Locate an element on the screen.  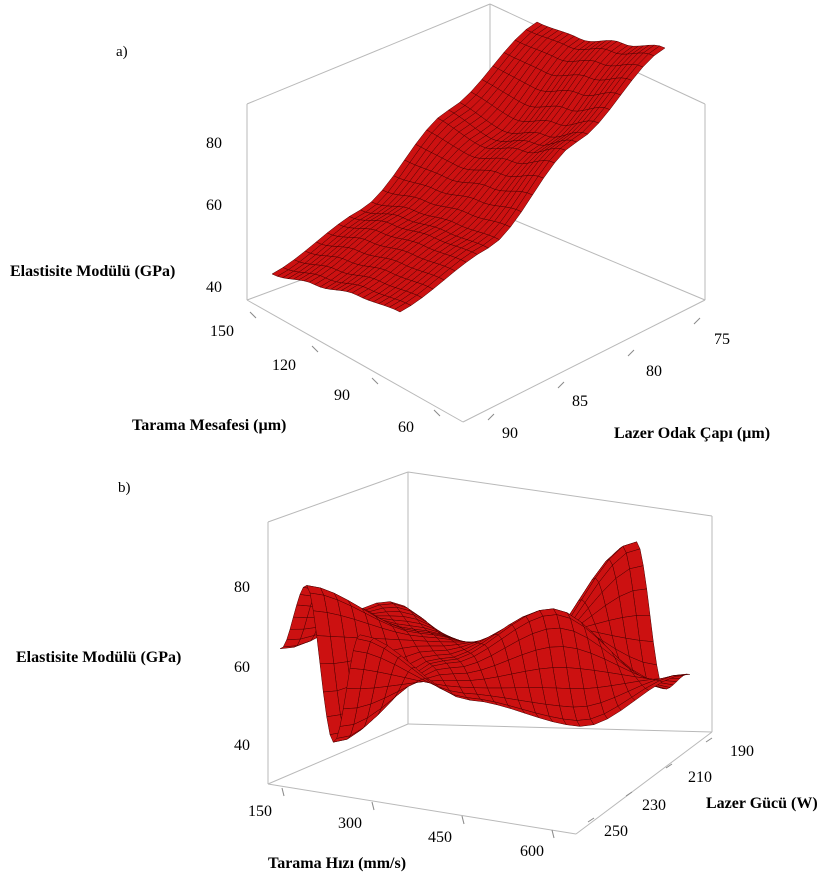
x-tick-90: 90 is located at coordinates (342, 395).